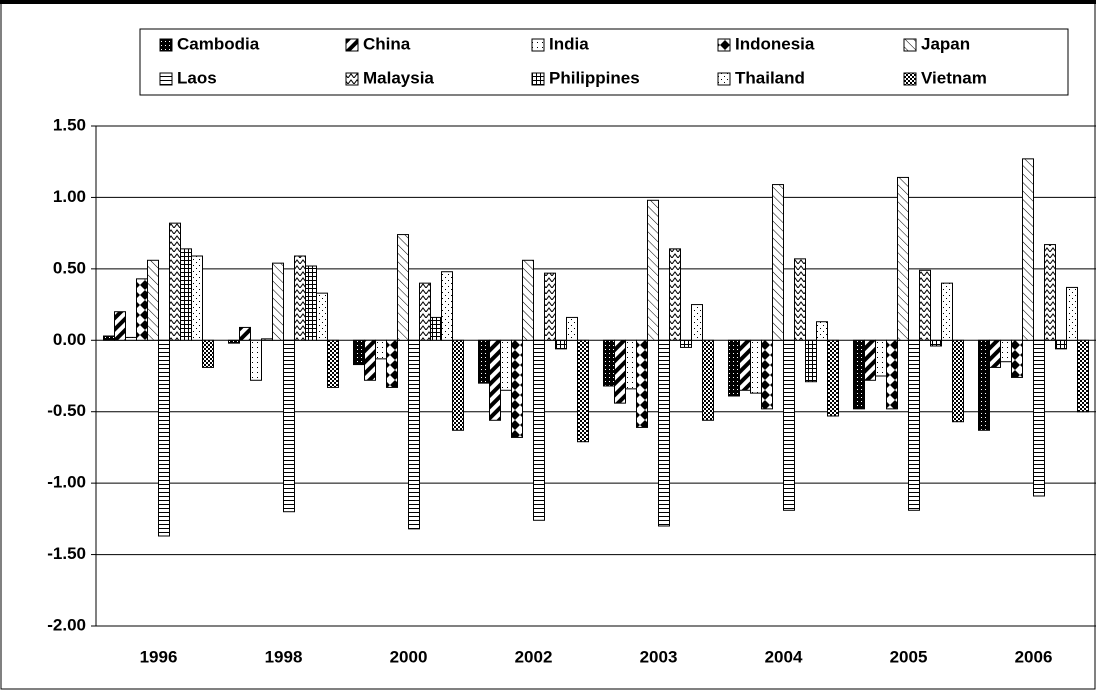 Image resolution: width=1096 pixels, height=690 pixels. Describe the element at coordinates (69, 267) in the screenshot. I see `y-tick-label: 0.50` at that location.